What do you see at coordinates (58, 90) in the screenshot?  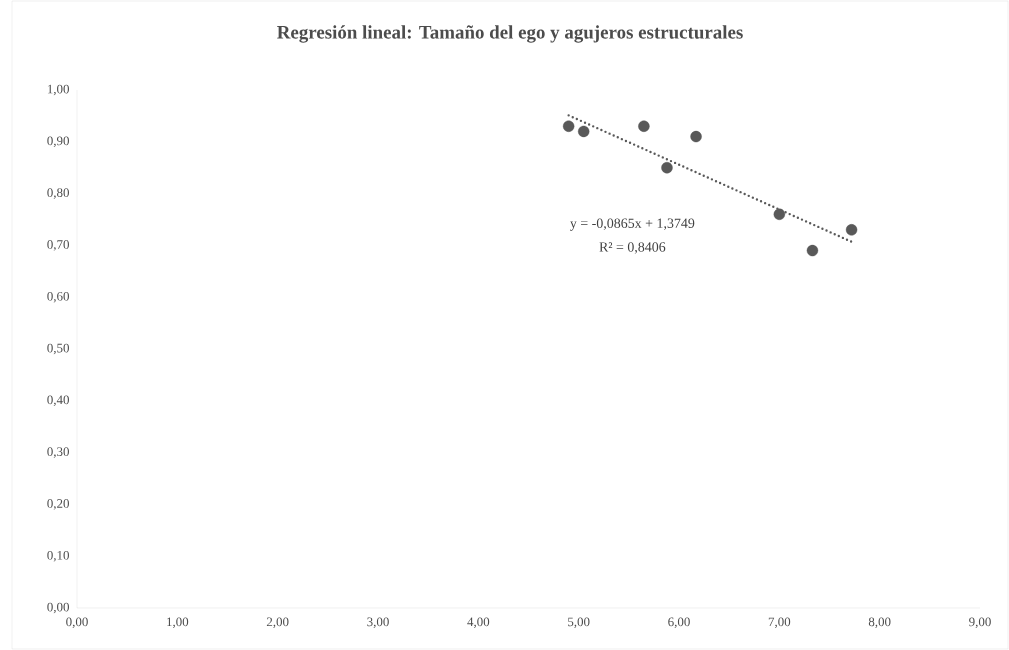 I see `y-tick-label: 1,00` at bounding box center [58, 90].